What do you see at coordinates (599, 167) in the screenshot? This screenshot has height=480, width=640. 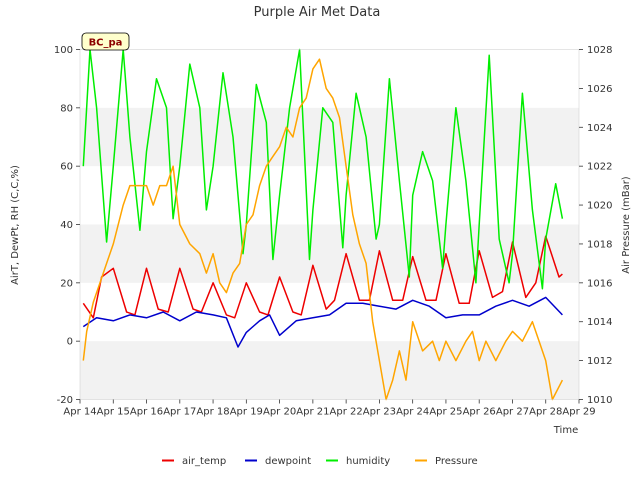 I see `y2-tick-label: 1022` at bounding box center [599, 167].